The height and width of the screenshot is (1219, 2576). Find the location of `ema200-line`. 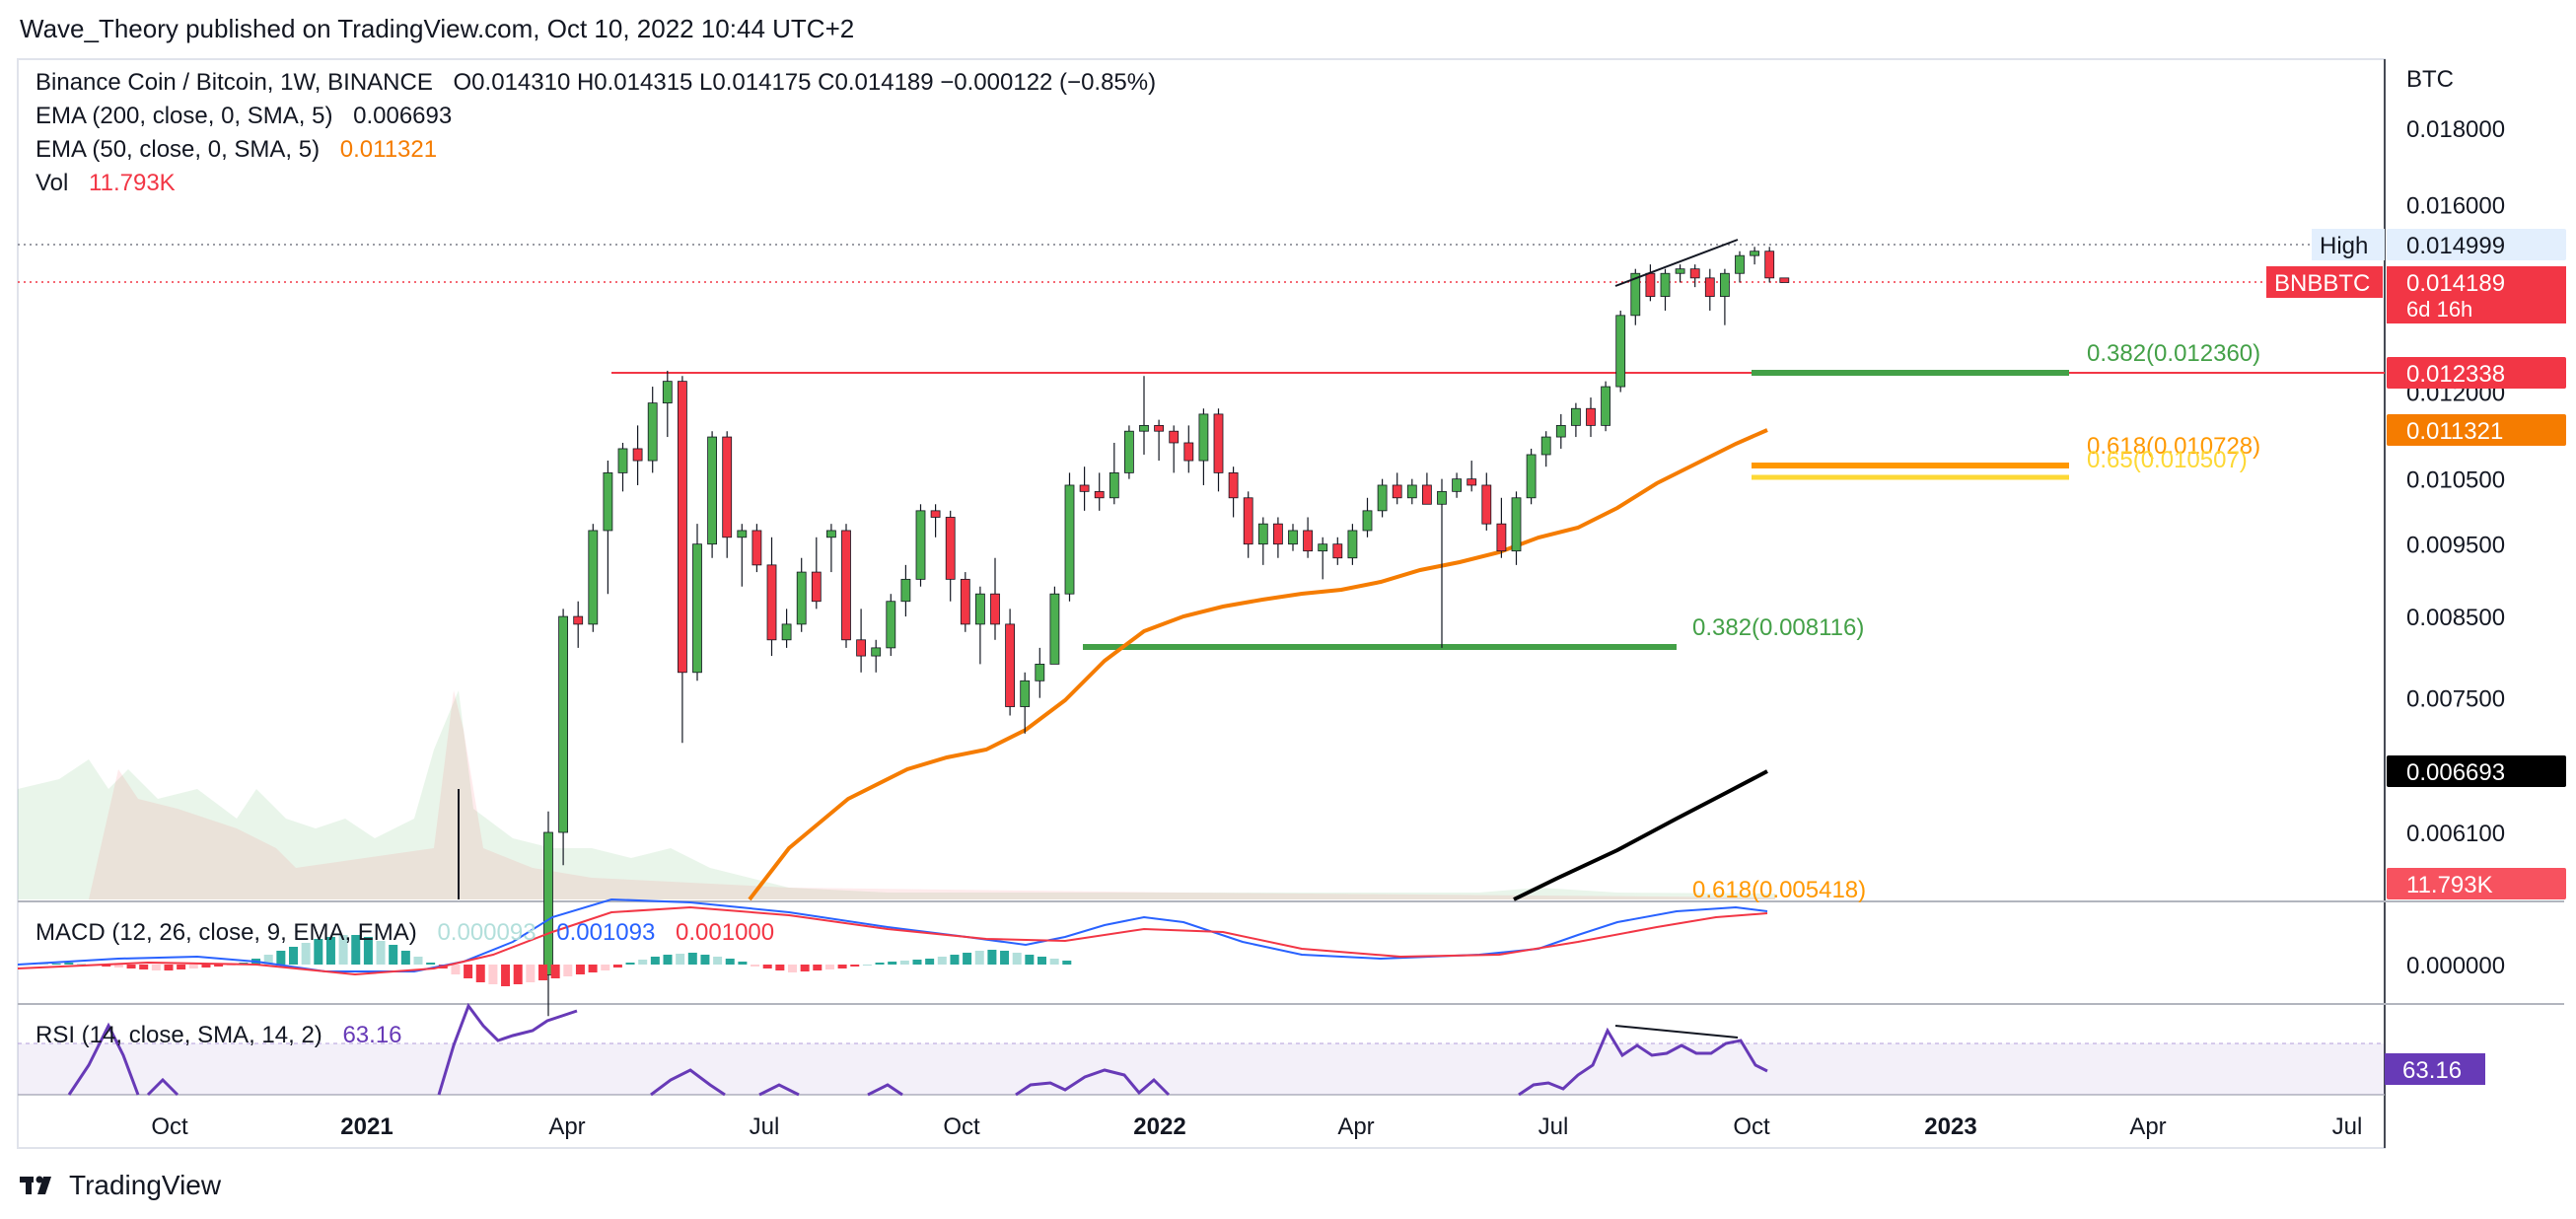

ema200-line is located at coordinates (1640, 835).